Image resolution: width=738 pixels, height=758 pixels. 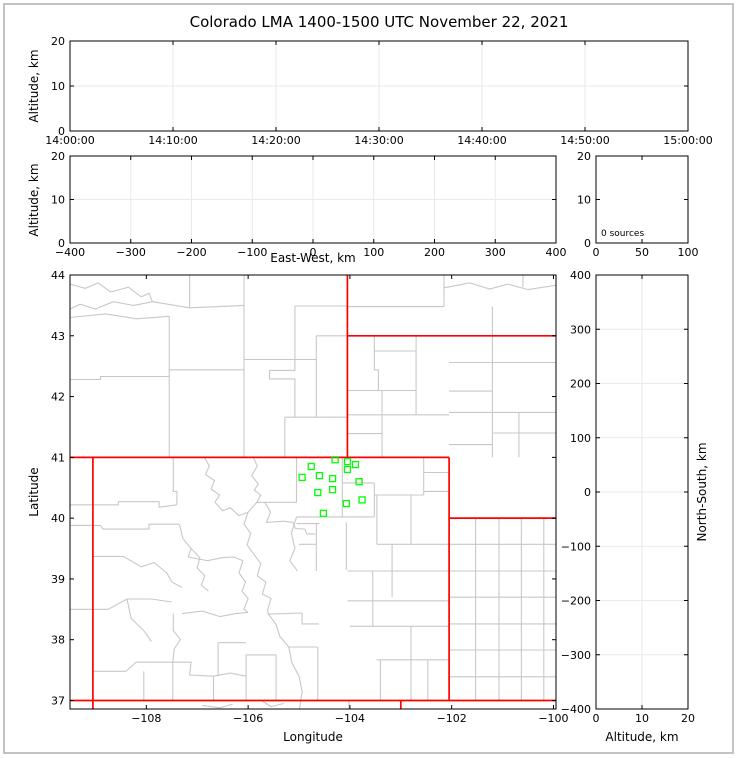 I want to click on map-ytick-label: 43, so click(x=58, y=336).